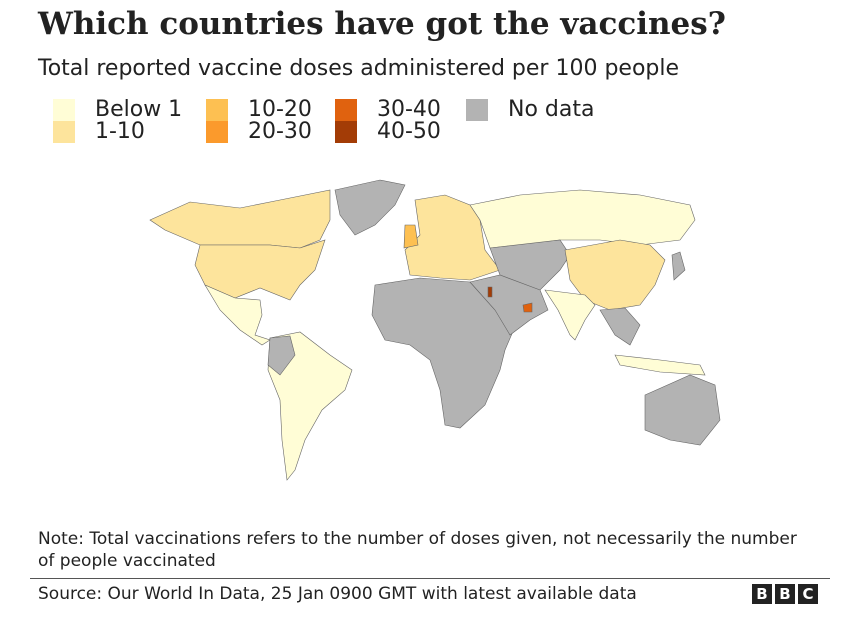 The image size is (862, 628). What do you see at coordinates (409, 131) in the screenshot?
I see `legend-label: 40-50` at bounding box center [409, 131].